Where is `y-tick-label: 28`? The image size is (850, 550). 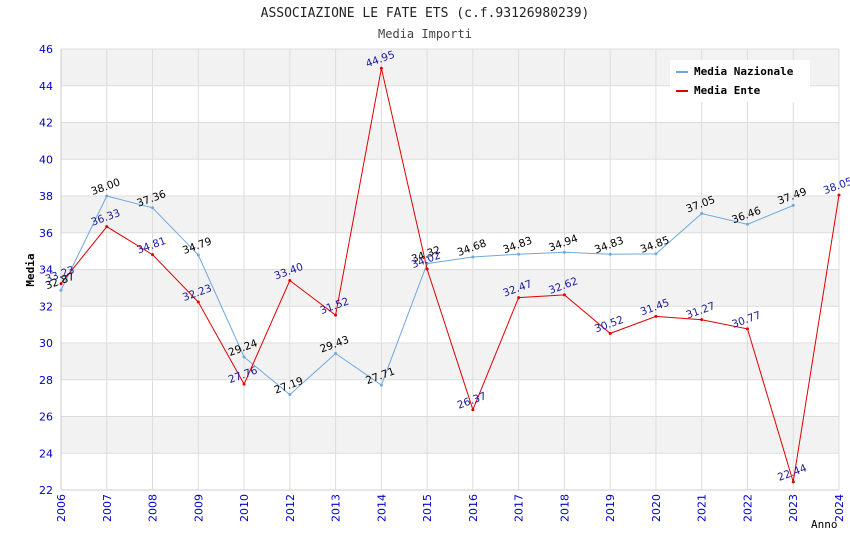
y-tick-label: 28 is located at coordinates (46, 380).